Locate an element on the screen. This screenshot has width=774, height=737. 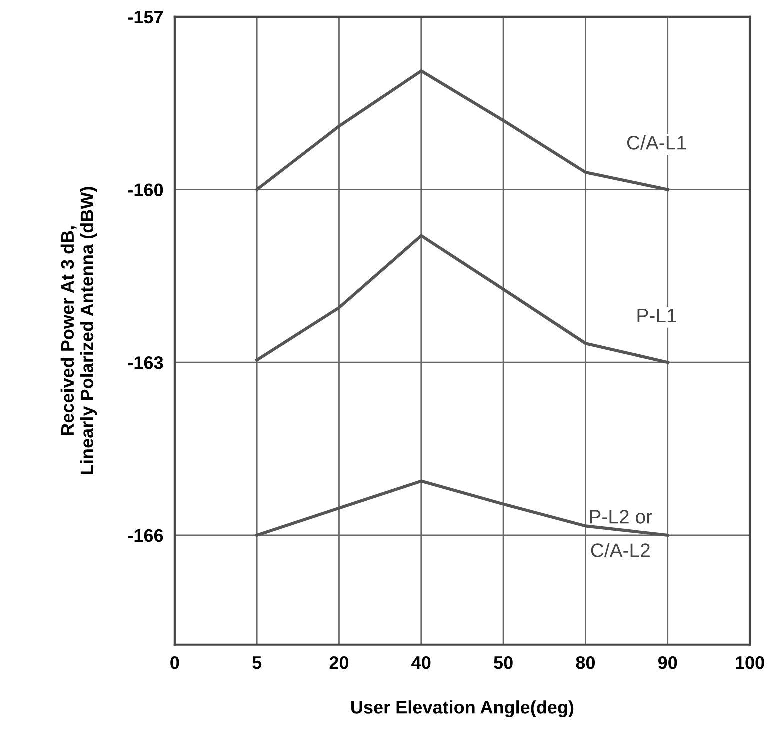
x-tick-label: 80 is located at coordinates (585, 663).